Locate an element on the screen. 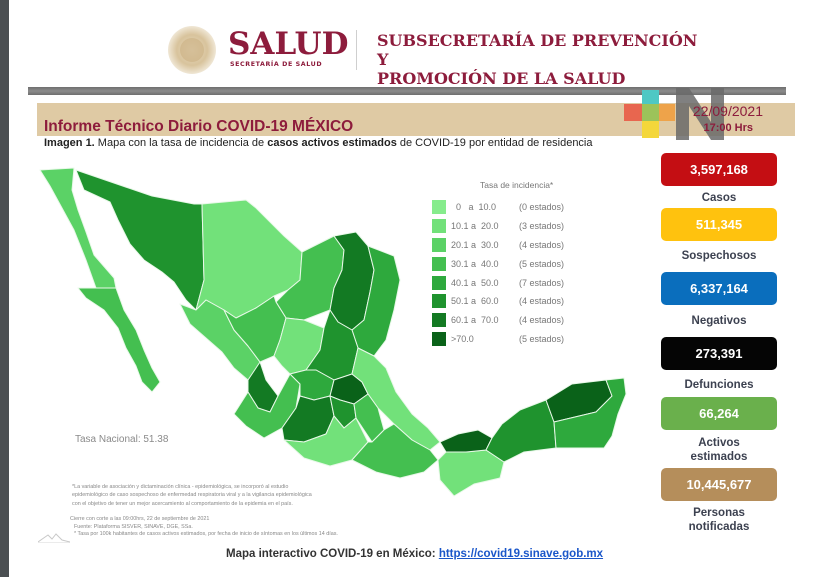 The width and height of the screenshot is (815, 577). report-title: Informe Técnico Diario COVID-19 MÉXICO is located at coordinates (199, 126).